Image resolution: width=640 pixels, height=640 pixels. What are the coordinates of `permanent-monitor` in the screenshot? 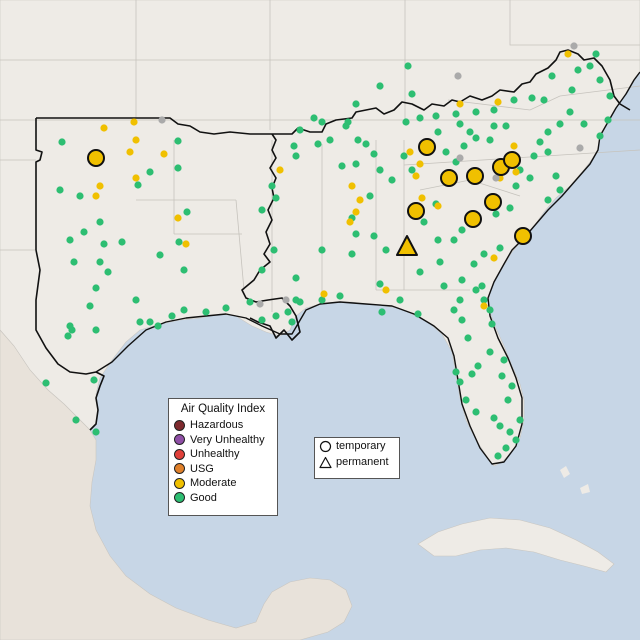 It's located at (407, 245).